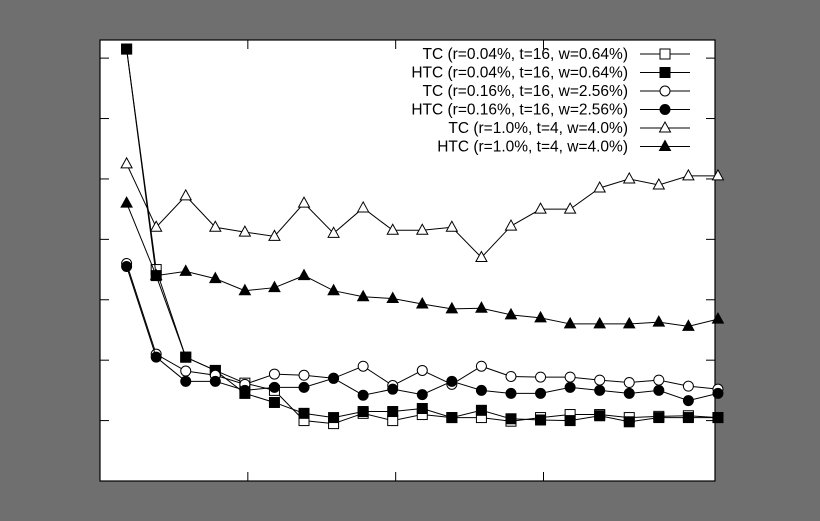 The width and height of the screenshot is (820, 521). Describe the element at coordinates (532, 147) in the screenshot. I see `legend-label: HTC (r=1.0%, t=4, w=4.0%)` at that location.